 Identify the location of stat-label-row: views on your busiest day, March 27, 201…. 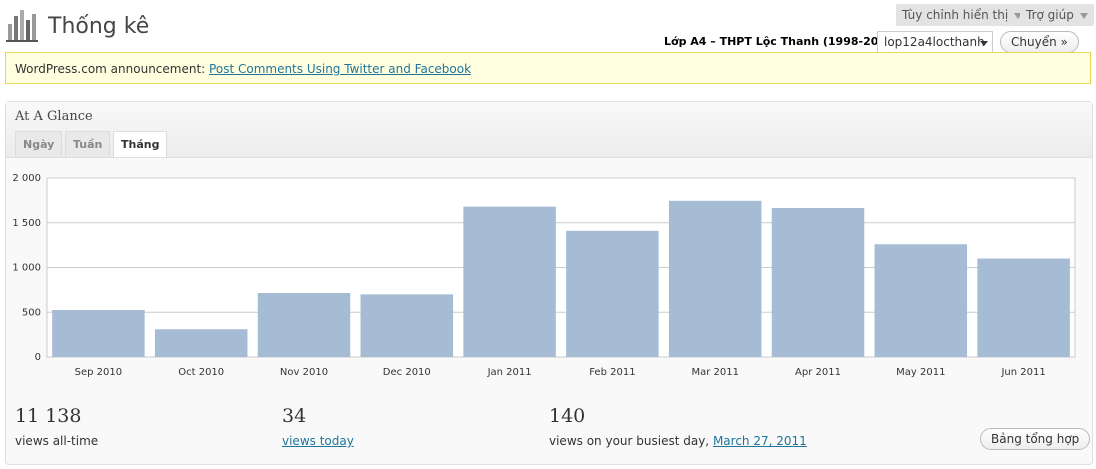
(678, 441).